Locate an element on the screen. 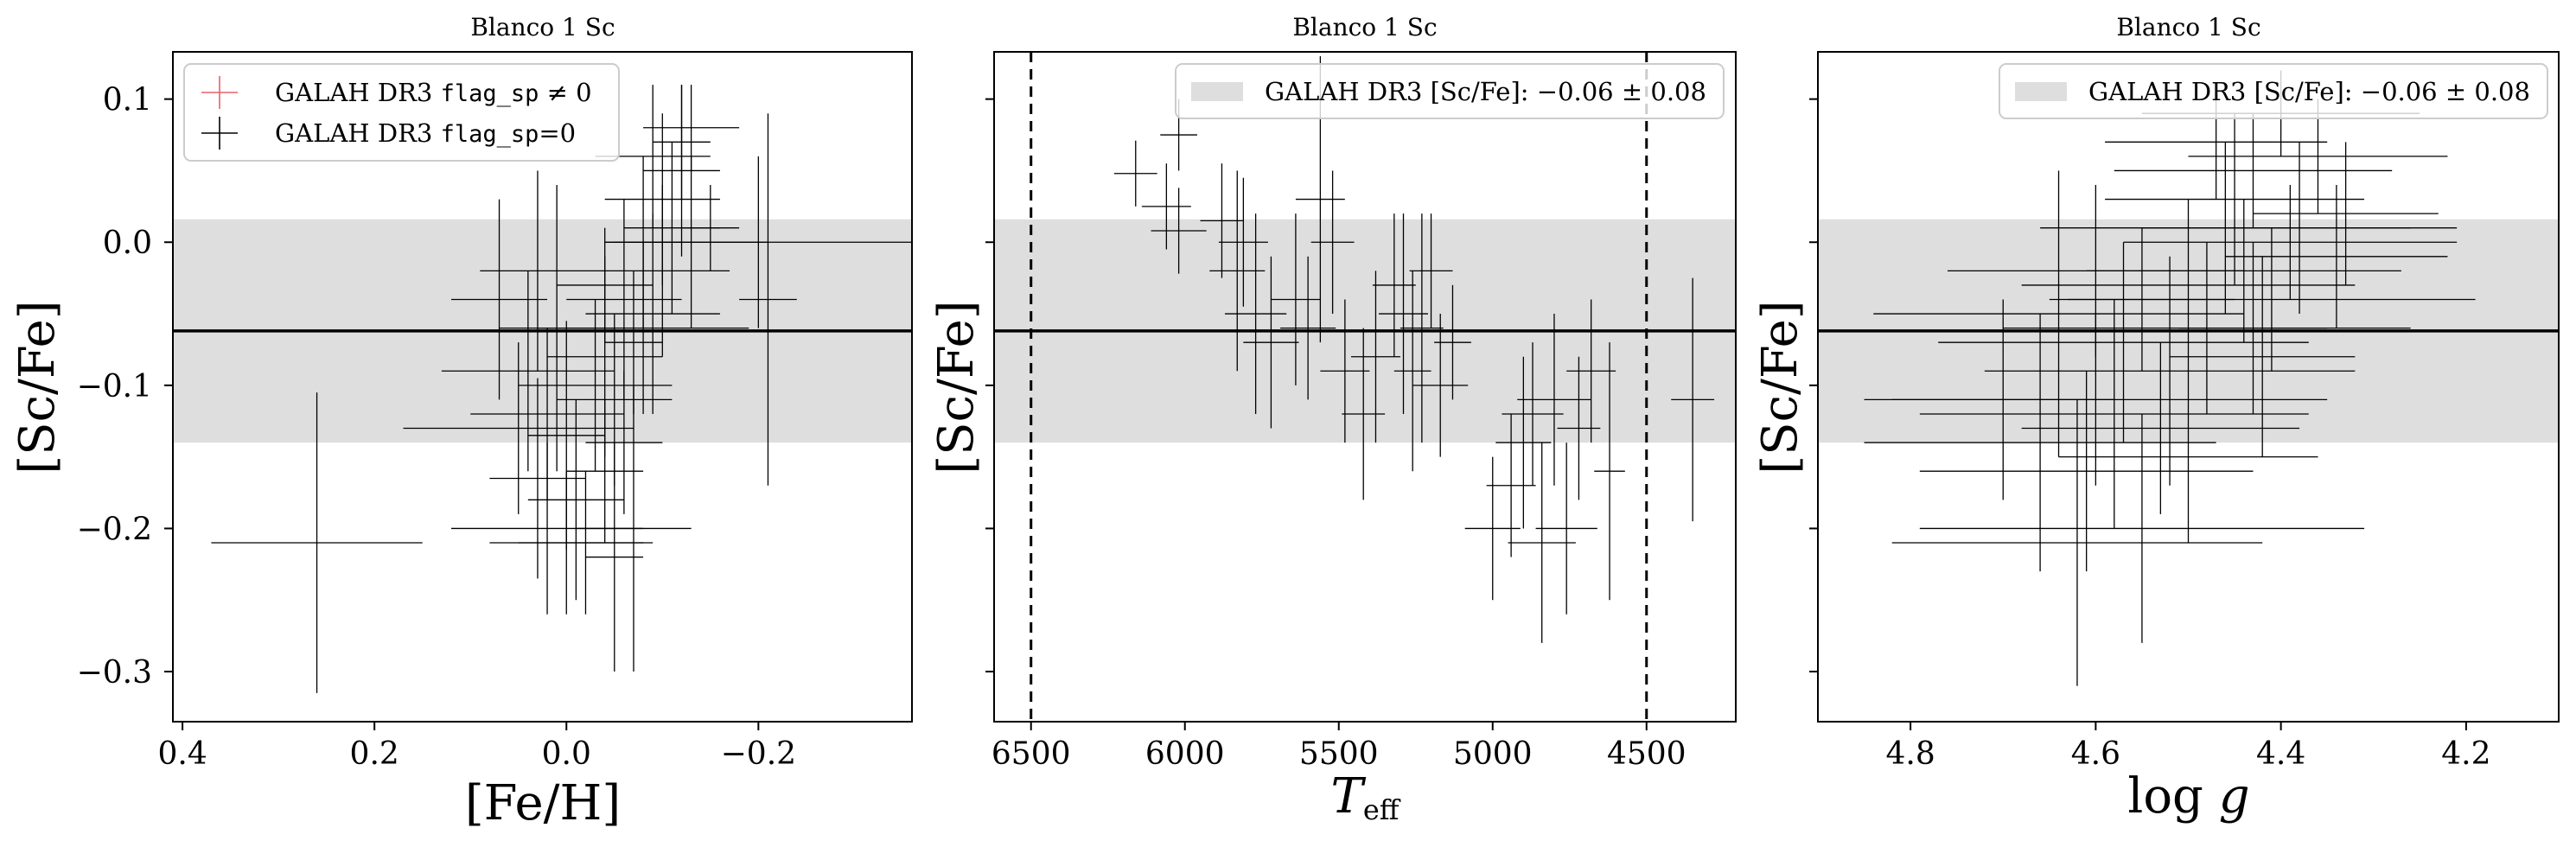 The height and width of the screenshot is (847, 2576). y-tick-label: −0.2 is located at coordinates (114, 529).